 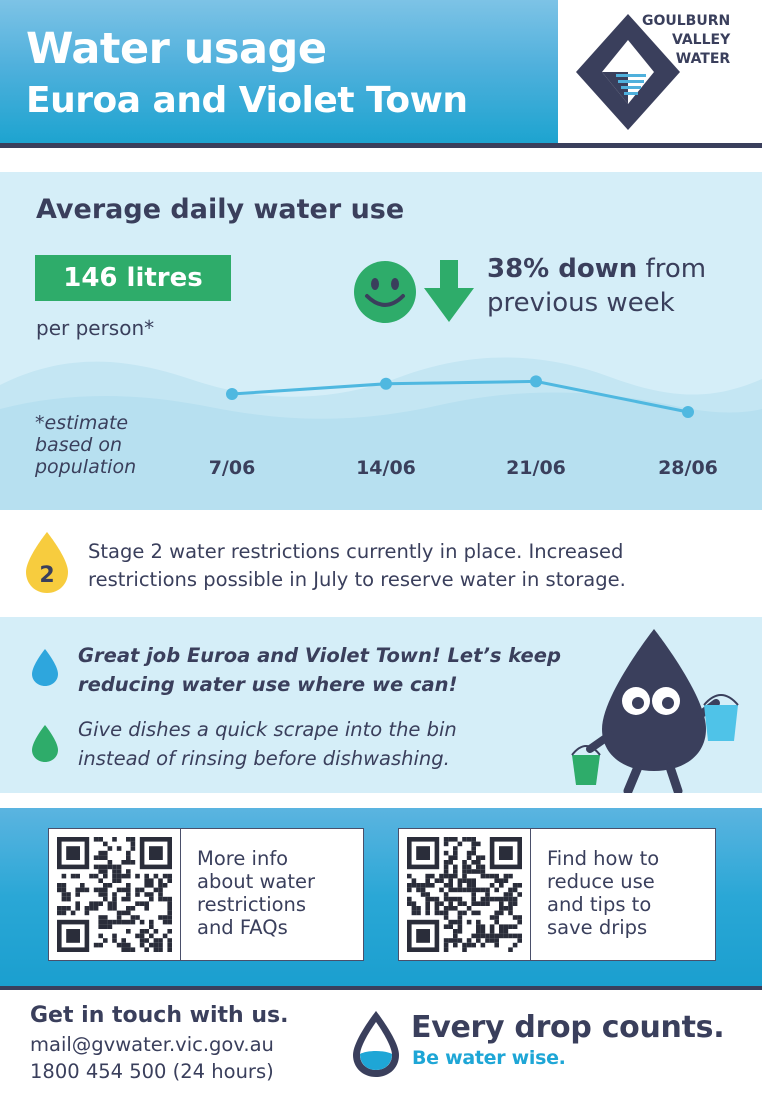 What do you see at coordinates (376, 1044) in the screenshot?
I see `water-drop-icon` at bounding box center [376, 1044].